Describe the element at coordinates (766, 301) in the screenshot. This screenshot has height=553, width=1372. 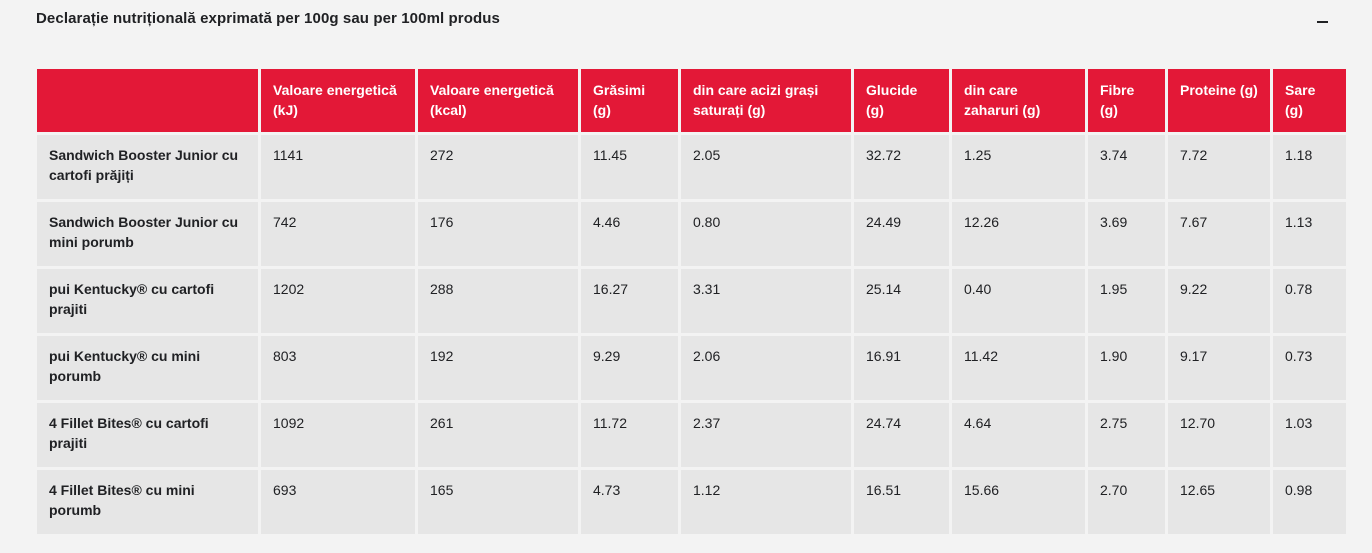
I see `saturated-fat-cell: 3.31` at that location.